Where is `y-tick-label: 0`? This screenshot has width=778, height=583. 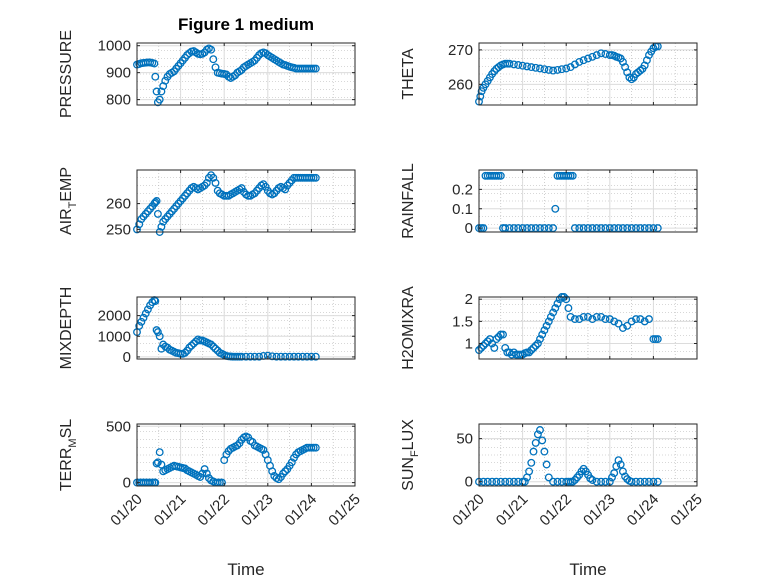 y-tick-label: 0 is located at coordinates (127, 483).